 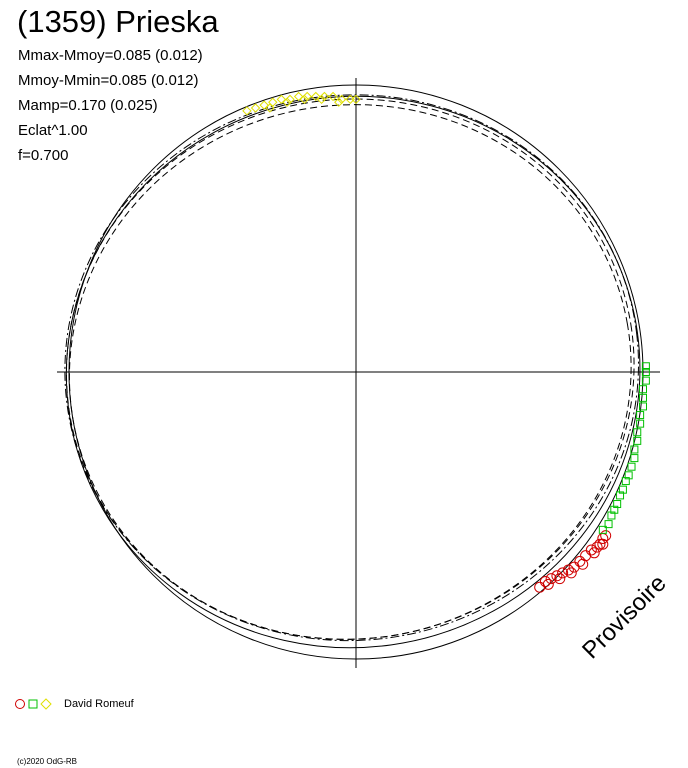 I want to click on legend-markers, so click(x=34, y=704).